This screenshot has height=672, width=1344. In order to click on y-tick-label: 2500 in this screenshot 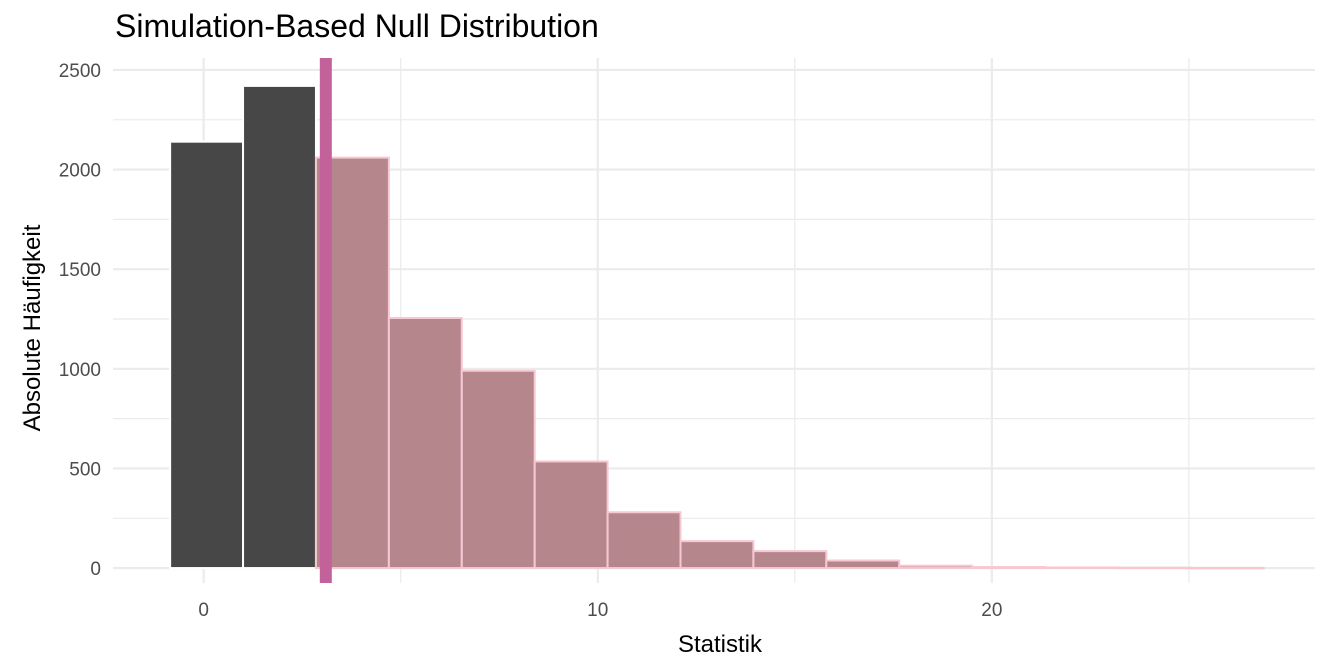, I will do `click(80, 71)`.